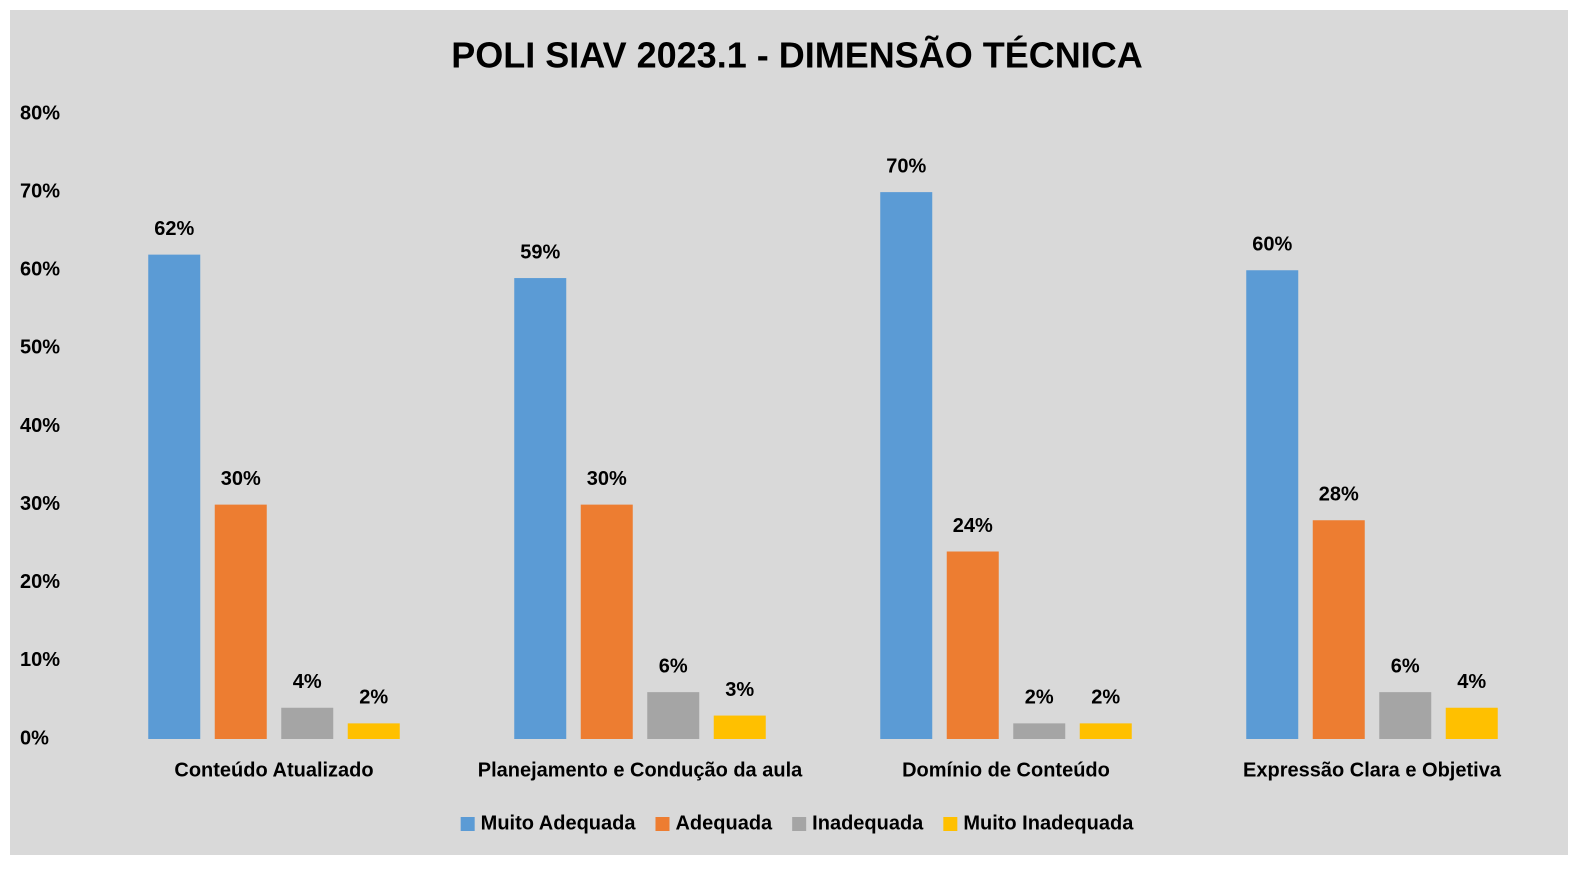  I want to click on y-tick-label: 50%, so click(40, 348).